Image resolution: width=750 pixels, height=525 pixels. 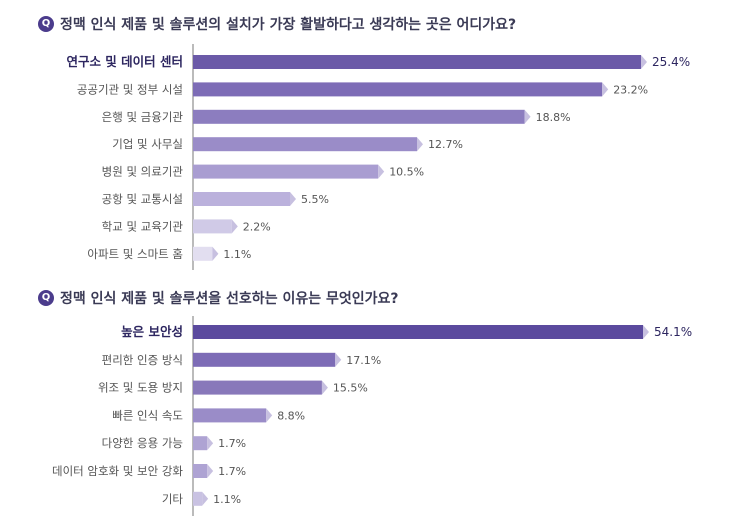 What do you see at coordinates (673, 332) in the screenshot?
I see `value-label: 54.1%` at bounding box center [673, 332].